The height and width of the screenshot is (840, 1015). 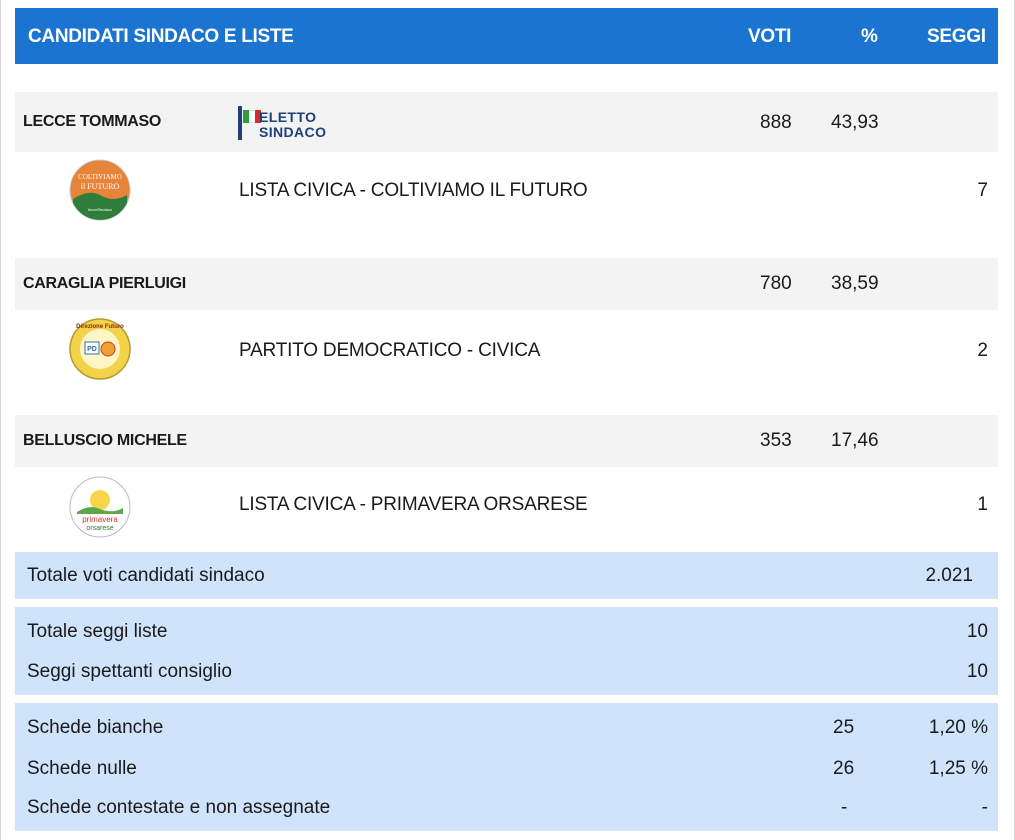 What do you see at coordinates (506, 575) in the screenshot?
I see `totale-voti-box: Totale voti candidati sindaco 2.021` at bounding box center [506, 575].